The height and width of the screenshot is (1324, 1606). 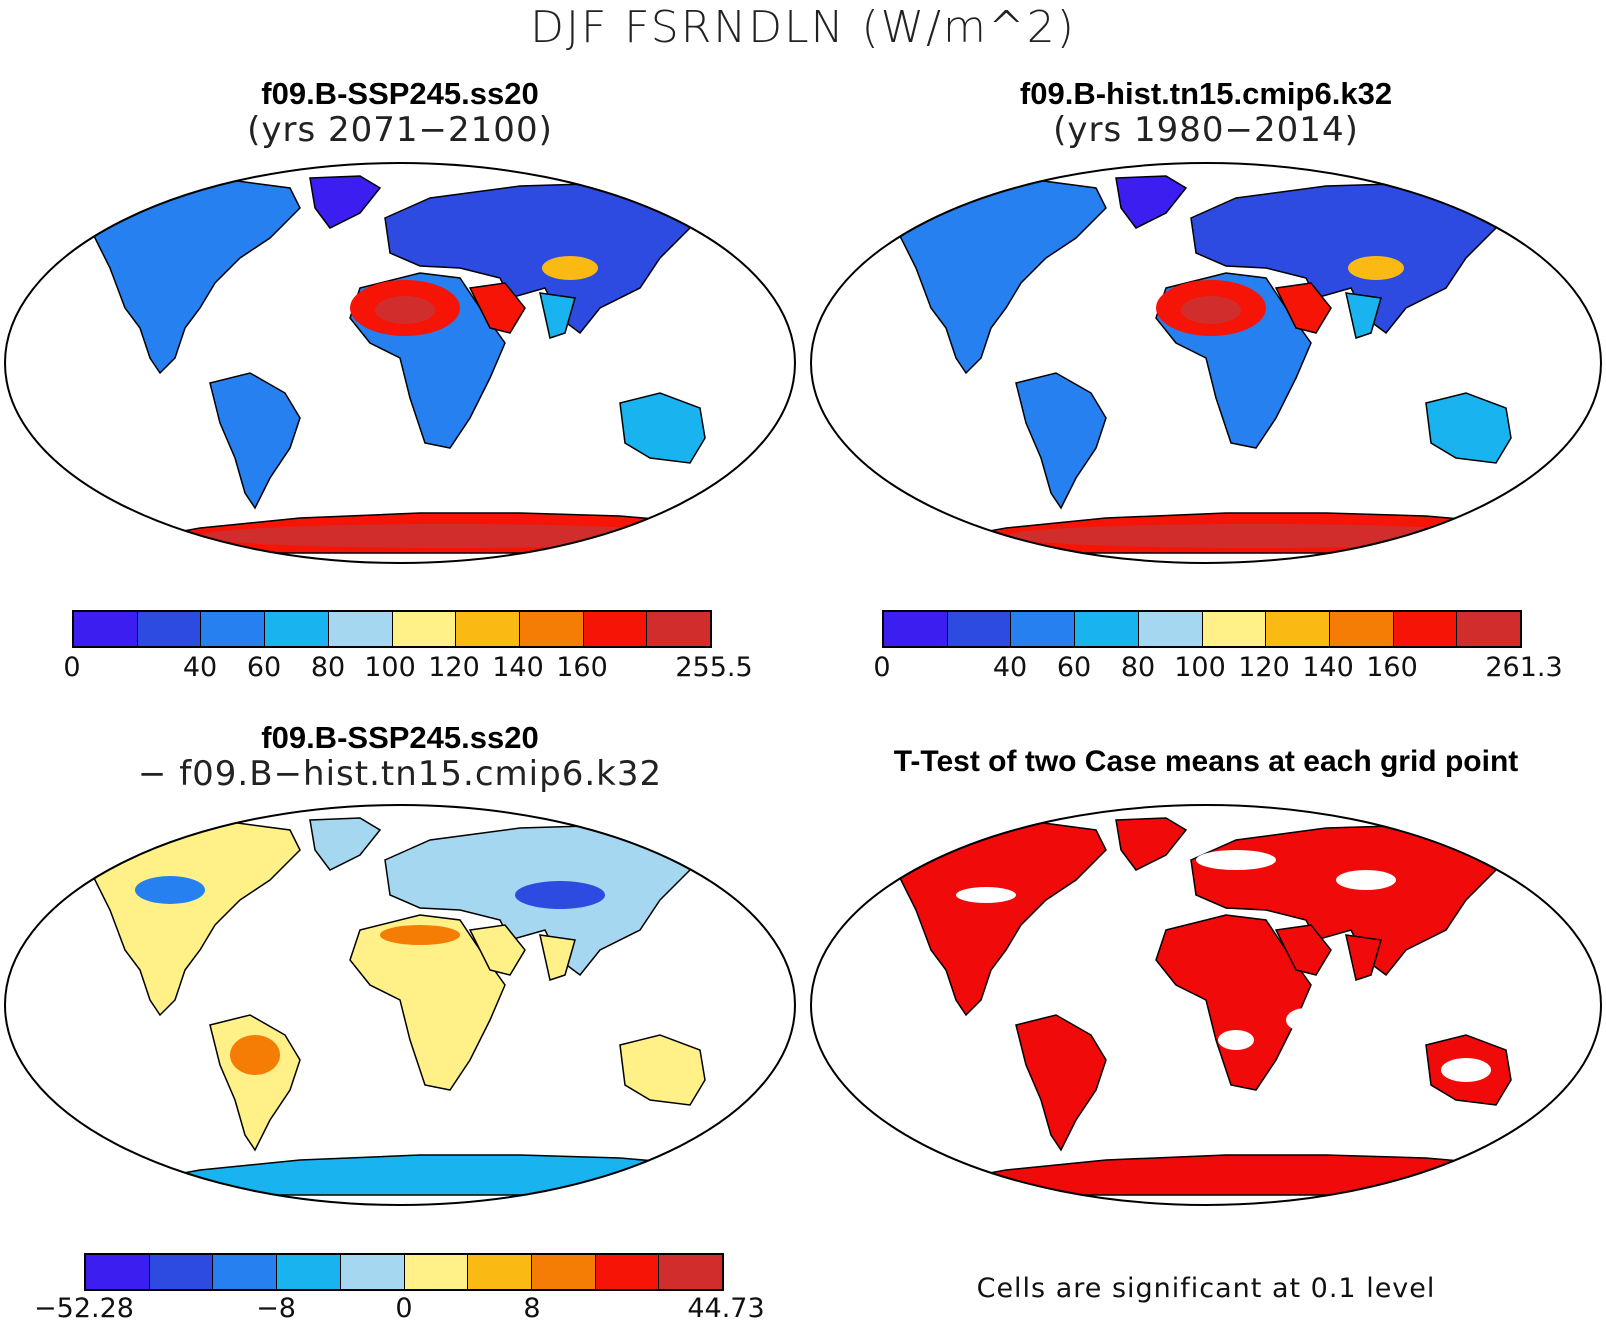 I want to click on significance-note: Cells are significant at 0.1 level, so click(x=1206, y=1288).